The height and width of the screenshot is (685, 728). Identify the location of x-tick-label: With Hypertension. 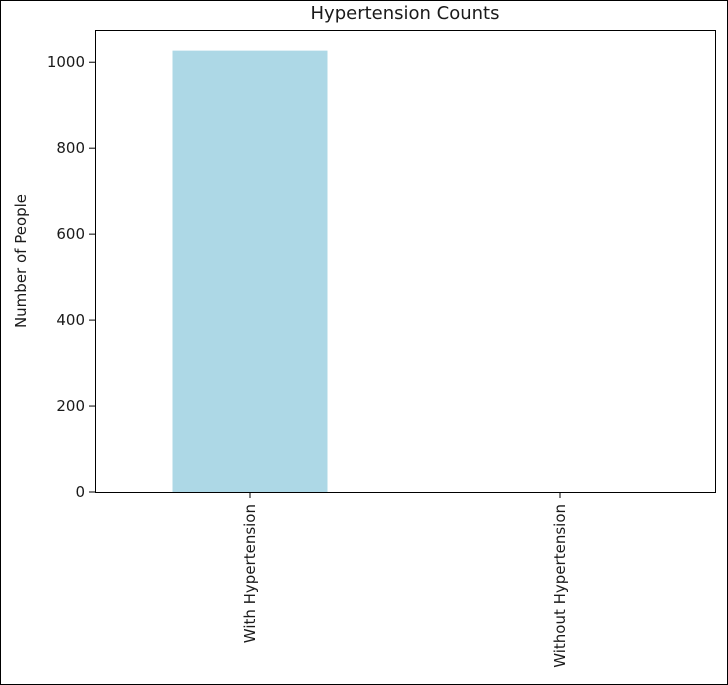
(250, 573).